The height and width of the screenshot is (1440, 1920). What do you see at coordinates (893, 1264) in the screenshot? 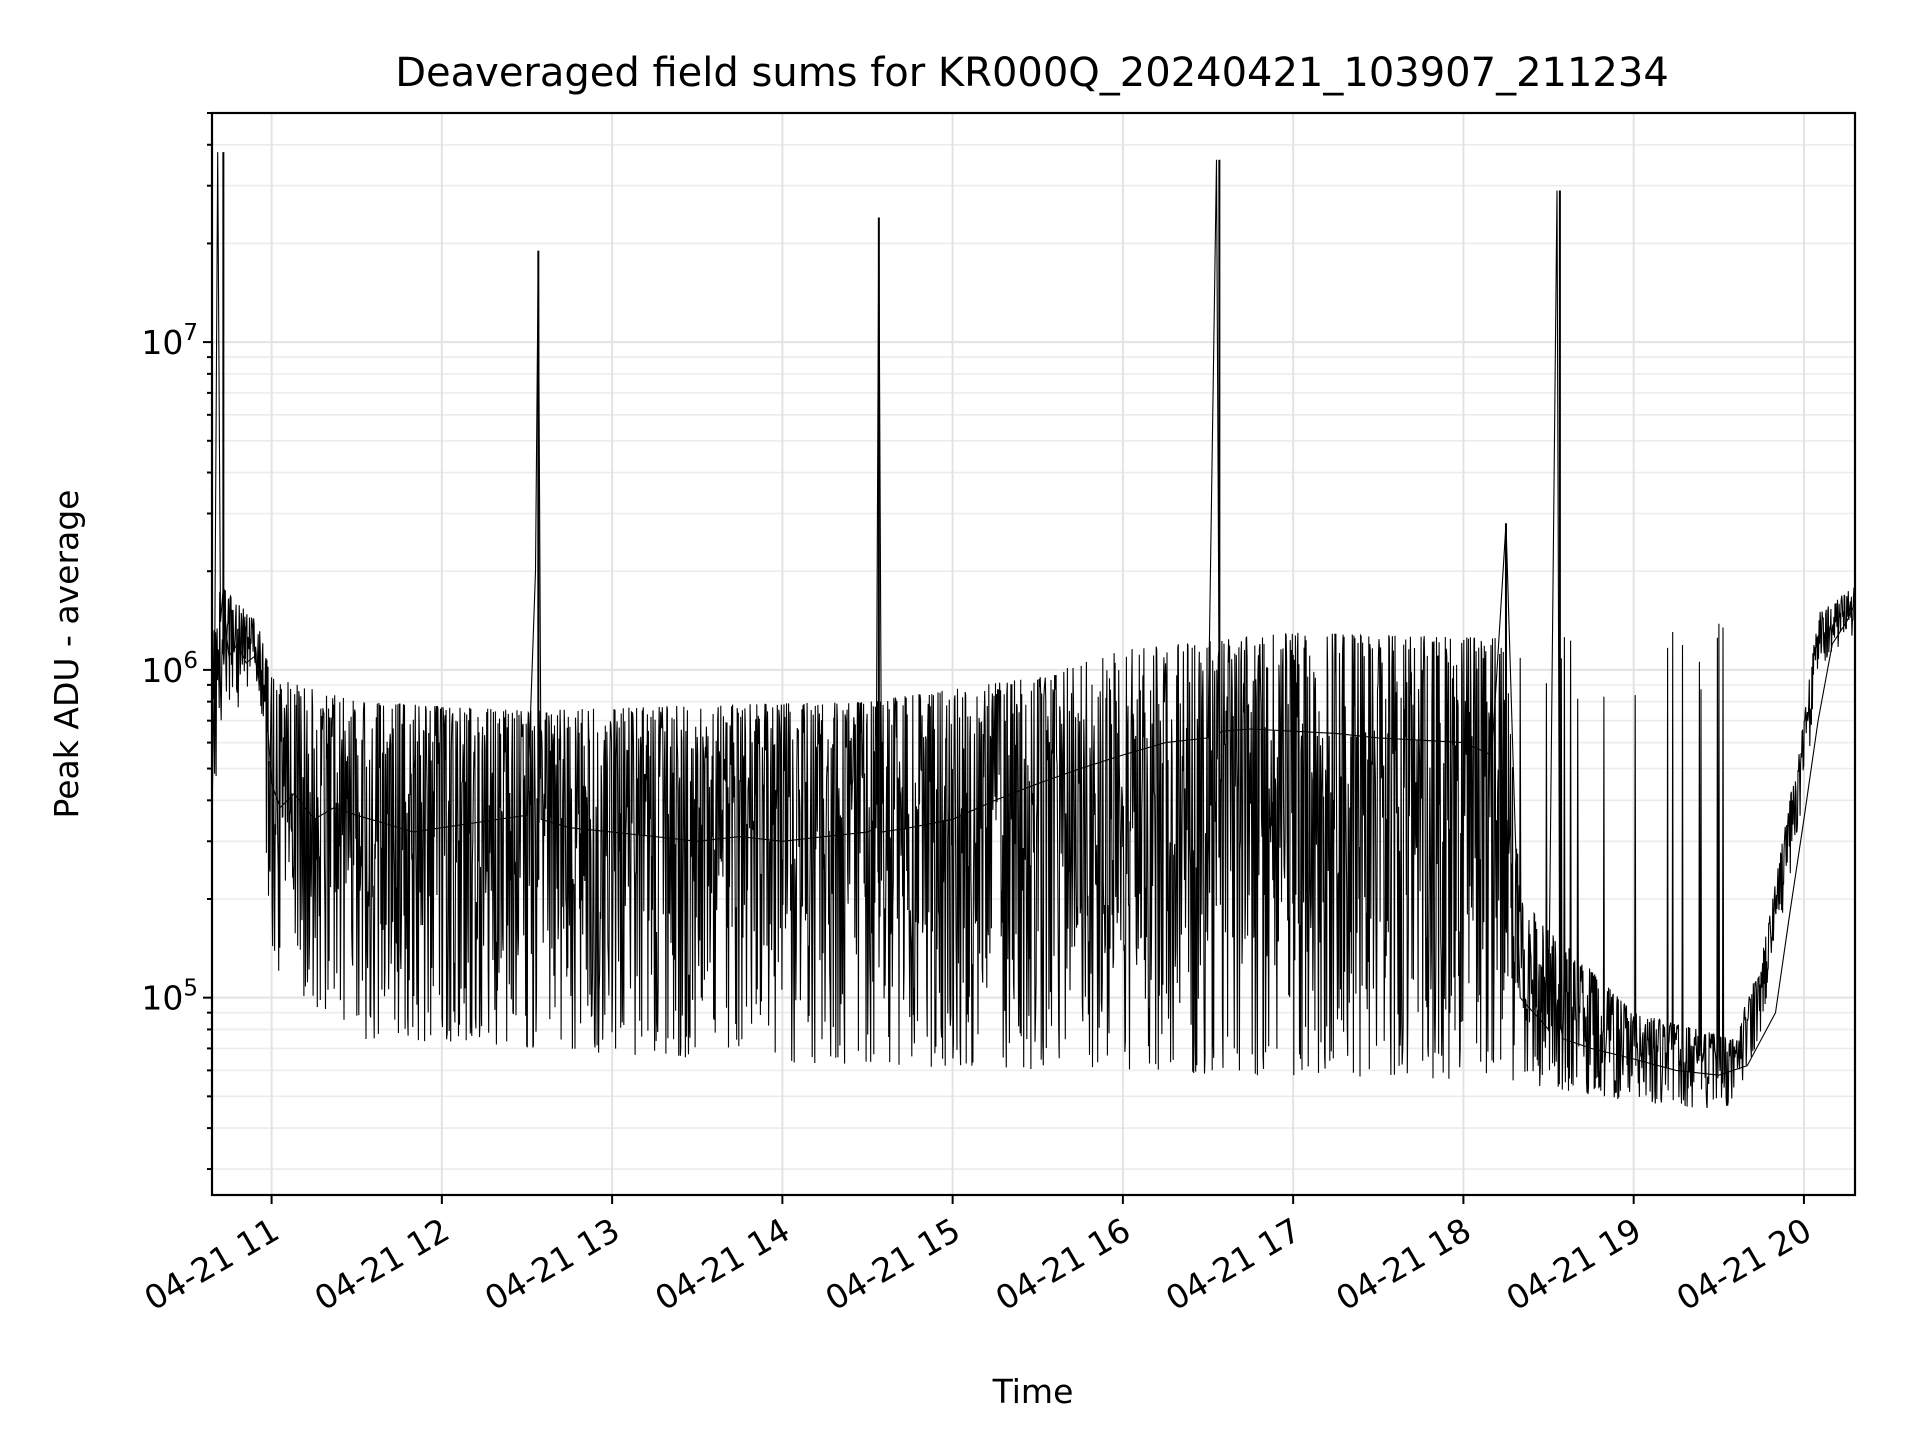
I see `x-tick-label: 04-21 15` at bounding box center [893, 1264].